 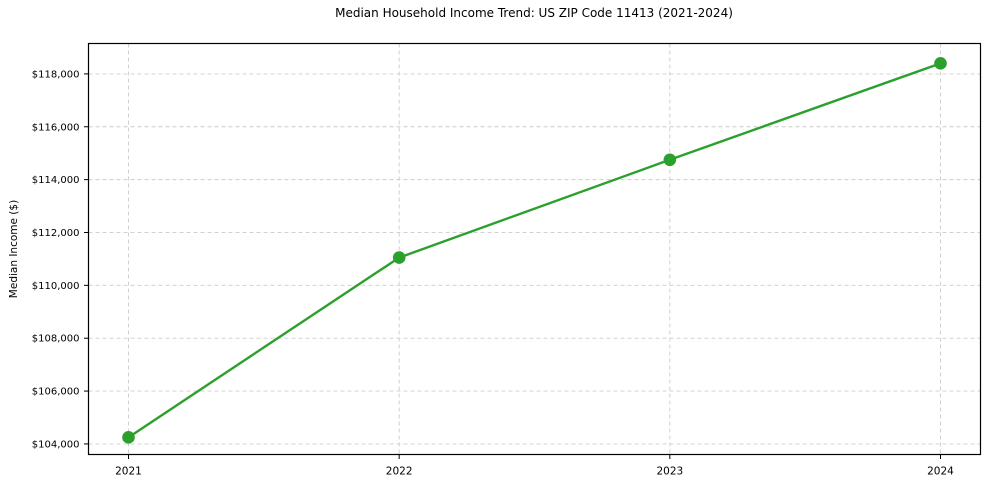 I want to click on y-tick-label: $106,000, so click(x=56, y=392).